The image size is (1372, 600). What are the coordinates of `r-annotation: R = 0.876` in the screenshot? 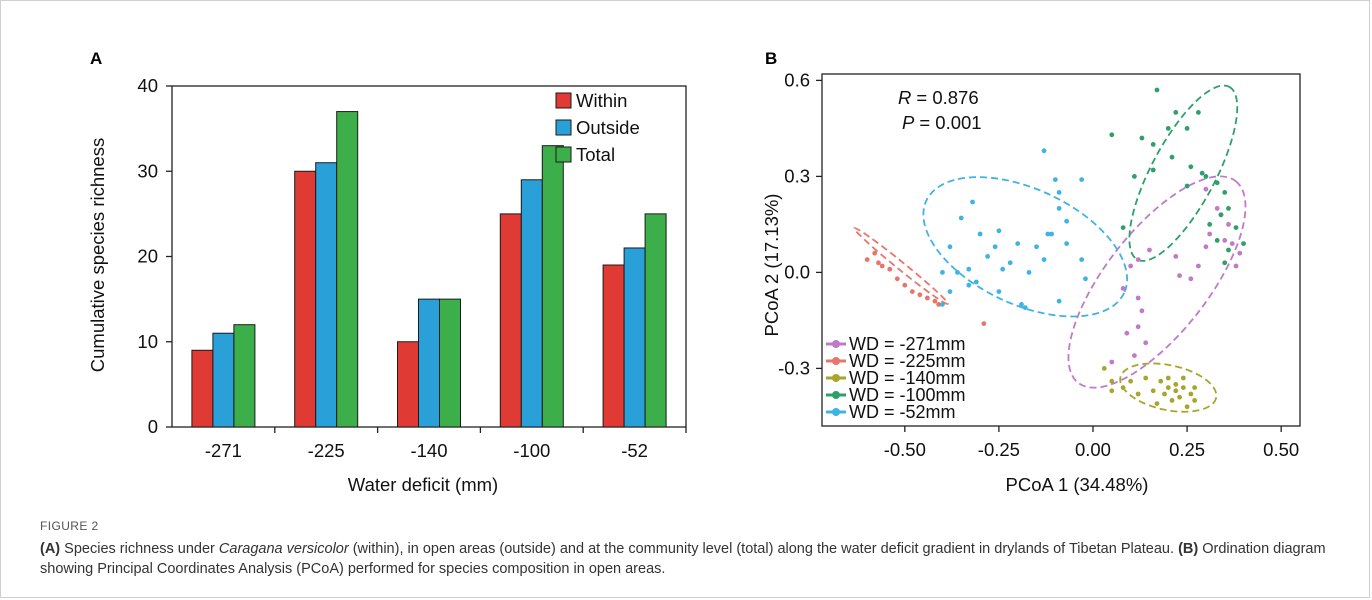 It's located at (938, 97).